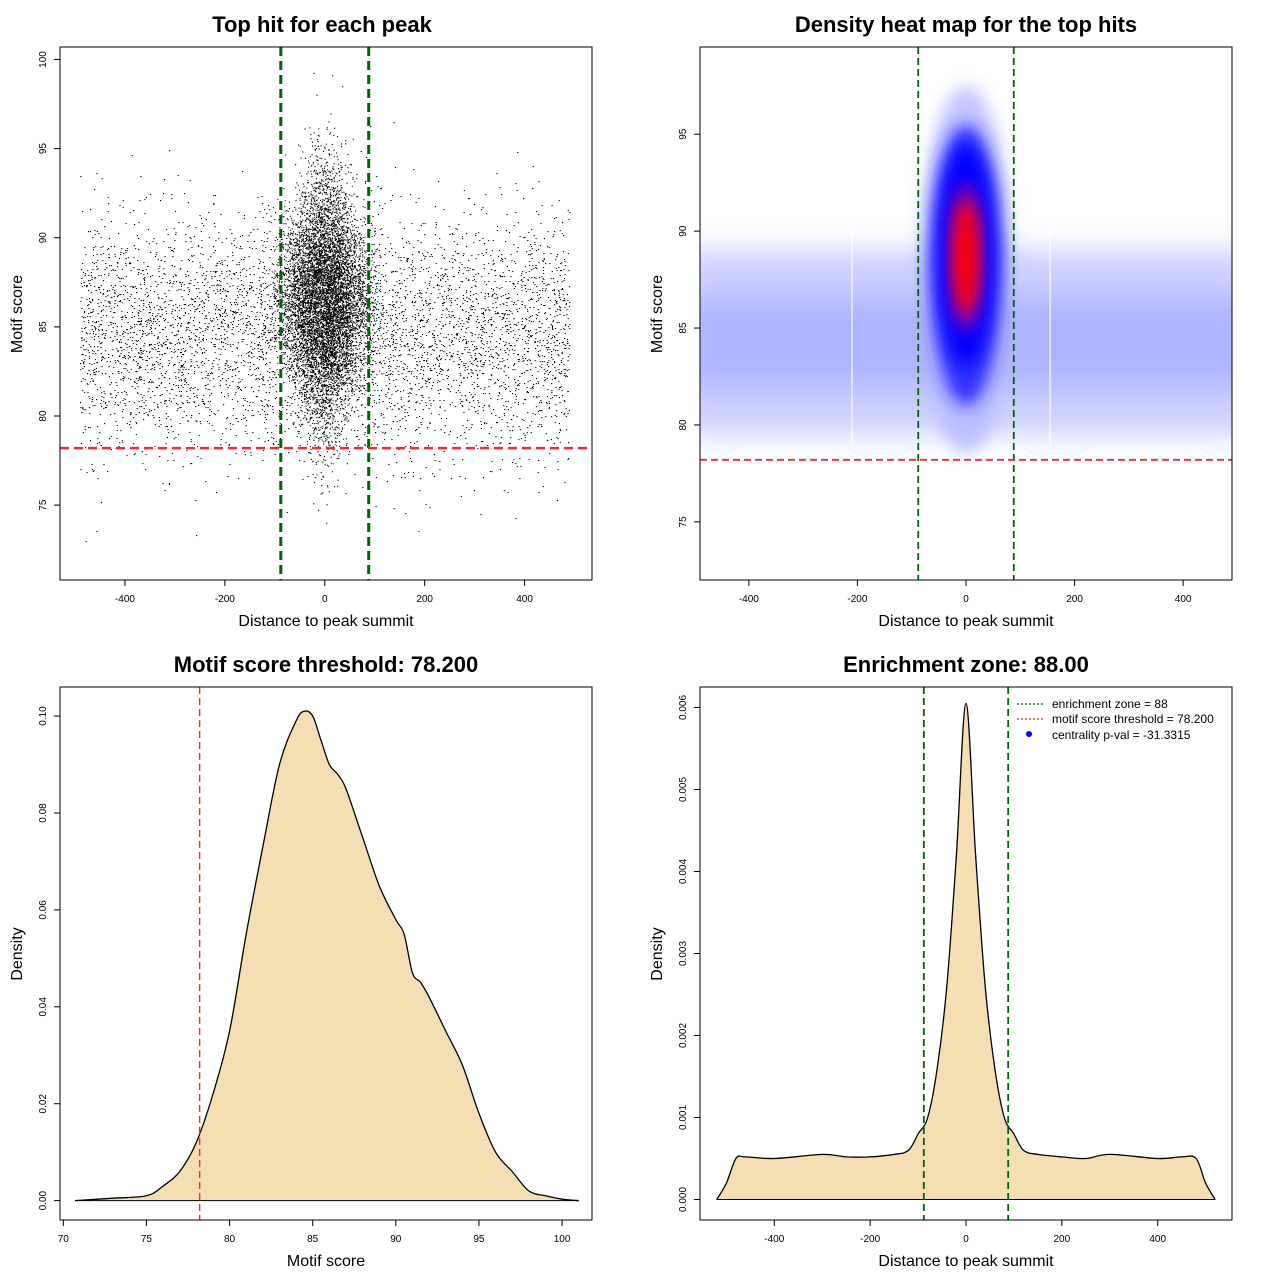  What do you see at coordinates (43, 149) in the screenshot?
I see `scatter-y-tick-label: 95` at bounding box center [43, 149].